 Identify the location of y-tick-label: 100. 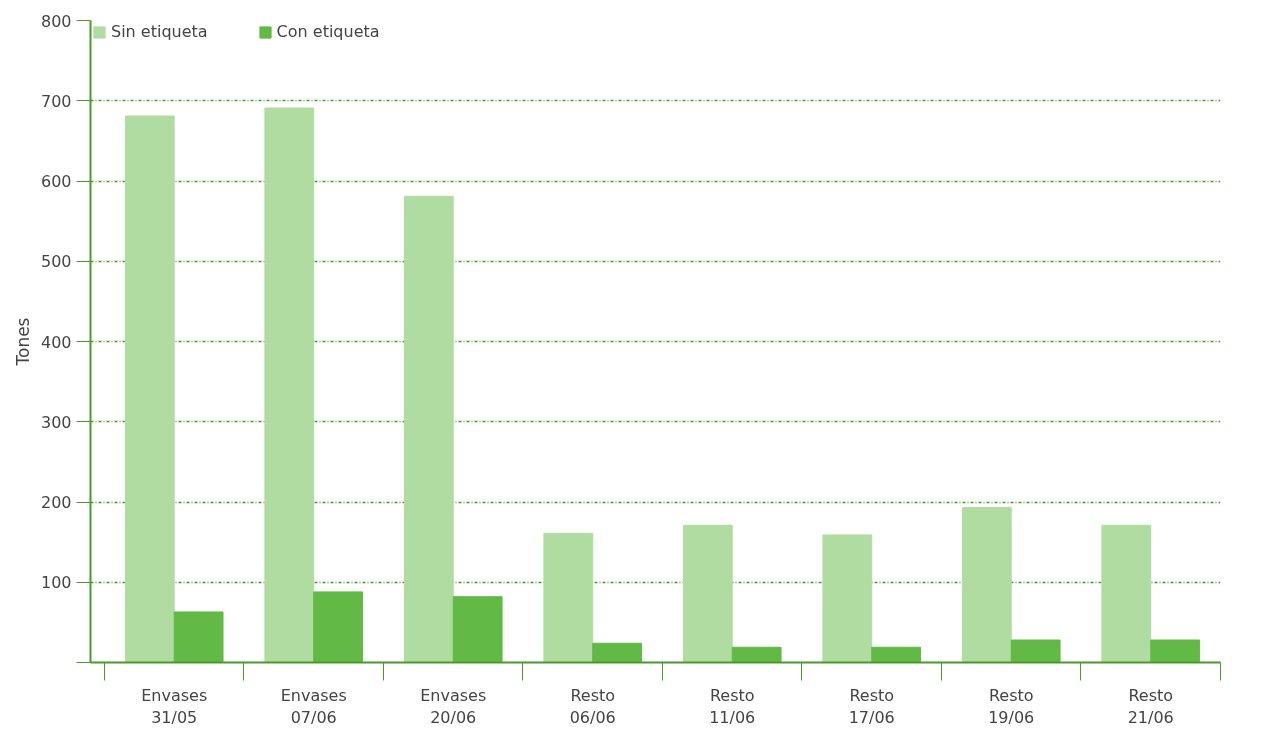
(56, 583).